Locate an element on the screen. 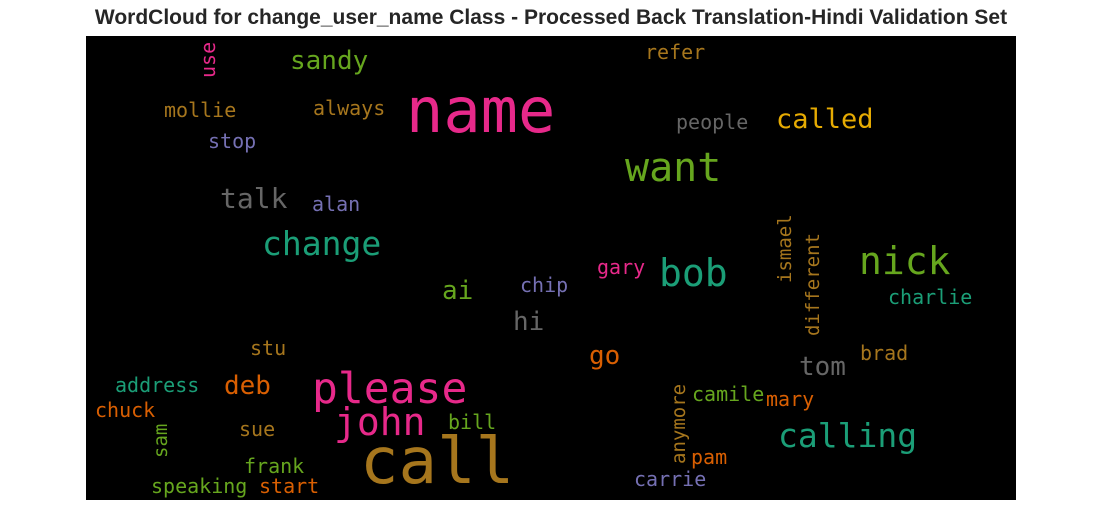 This screenshot has height=511, width=1102. word-go: go is located at coordinates (605, 356).